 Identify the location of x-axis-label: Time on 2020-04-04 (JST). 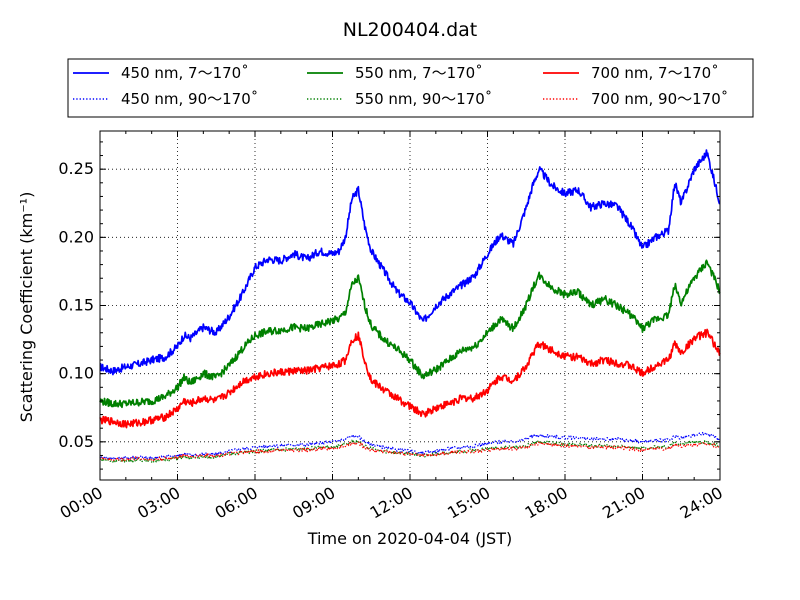
(409, 538).